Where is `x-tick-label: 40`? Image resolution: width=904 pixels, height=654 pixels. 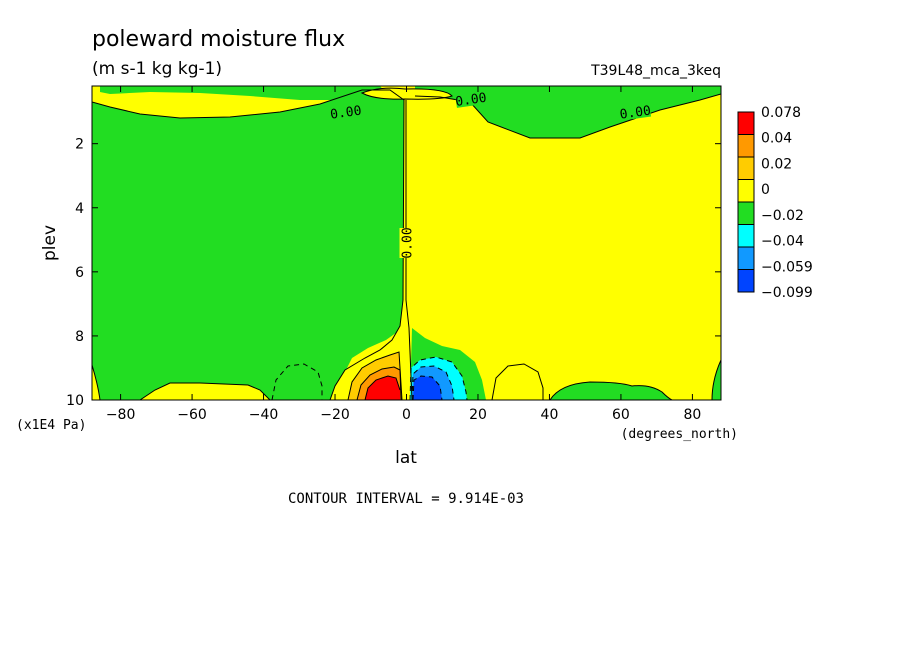 x-tick-label: 40 is located at coordinates (550, 415).